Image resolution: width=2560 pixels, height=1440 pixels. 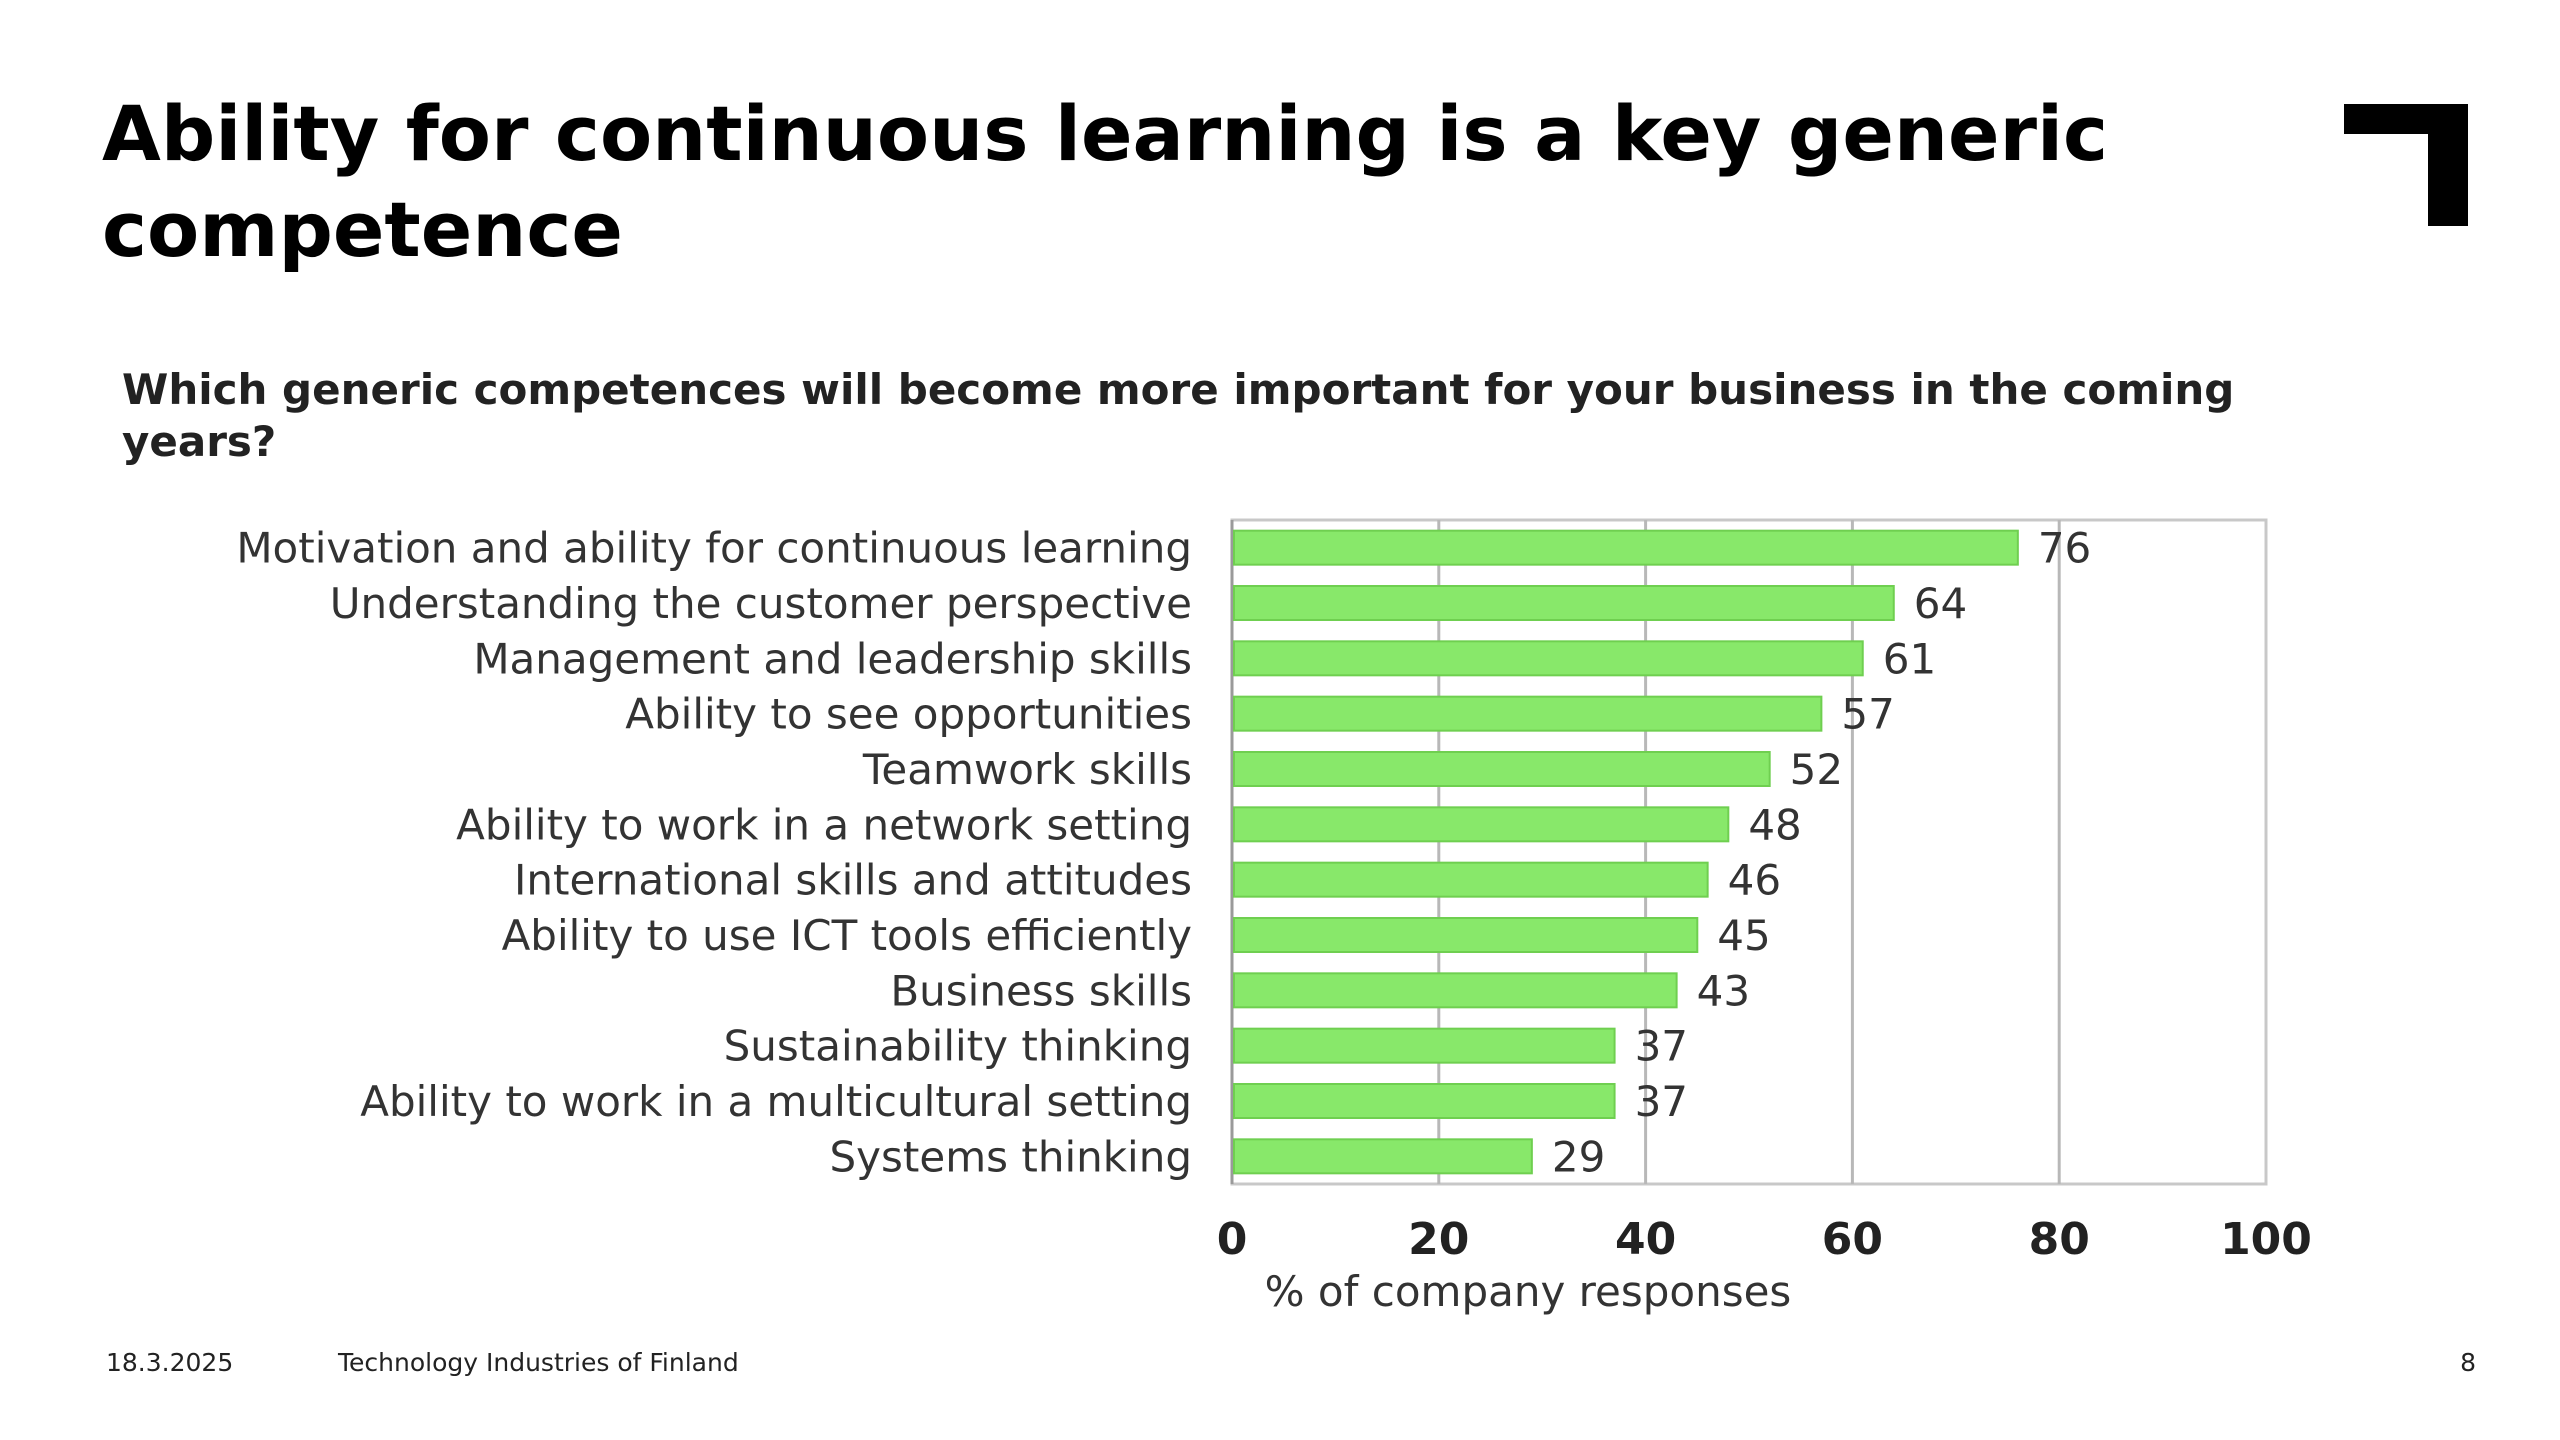 What do you see at coordinates (1909, 658) in the screenshot?
I see `data-label-3: 61` at bounding box center [1909, 658].